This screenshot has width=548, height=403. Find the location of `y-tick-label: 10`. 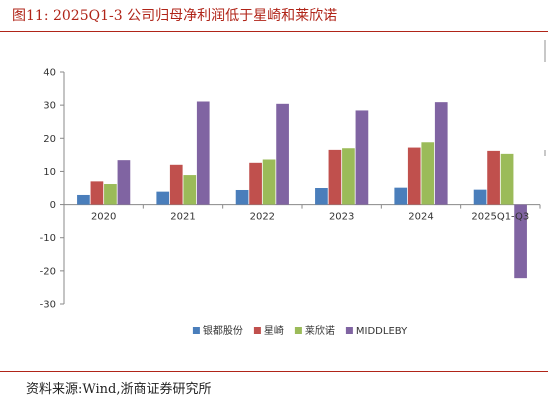

y-tick-label: 10 is located at coordinates (49, 172).